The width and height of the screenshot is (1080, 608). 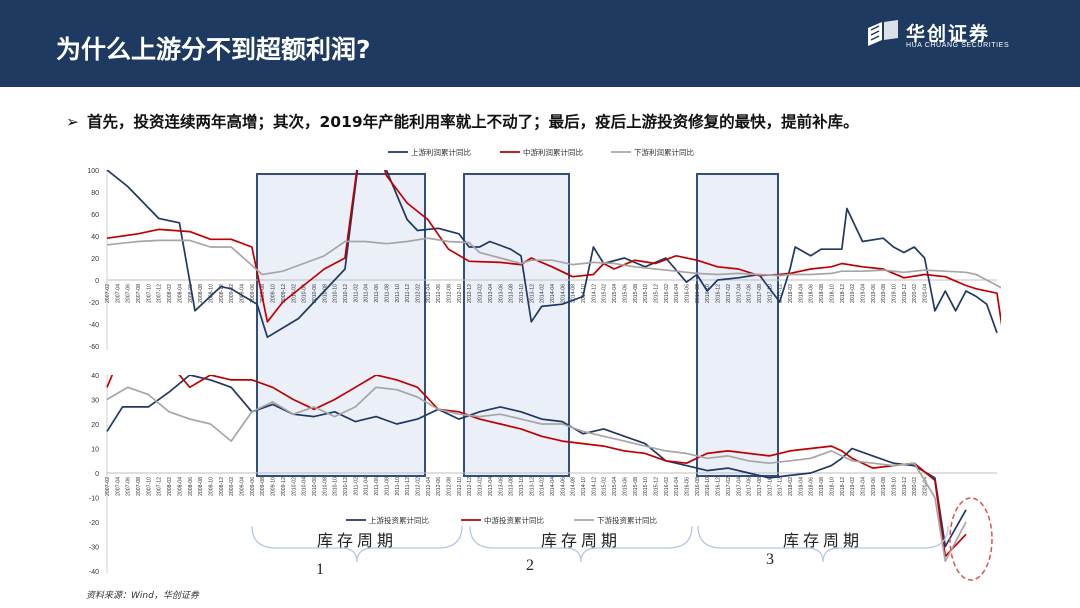 I want to click on profit-x-tick-label: 2015-06, so click(x=625, y=293).